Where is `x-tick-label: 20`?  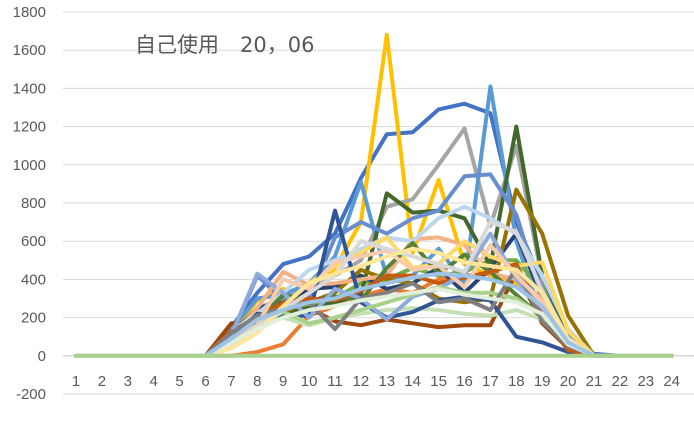 x-tick-label: 20 is located at coordinates (568, 381).